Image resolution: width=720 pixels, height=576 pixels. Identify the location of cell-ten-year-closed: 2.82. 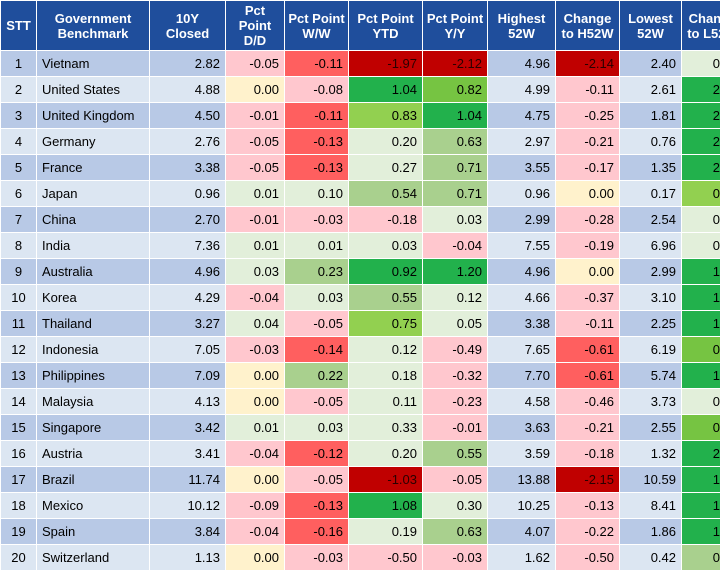
(187, 63).